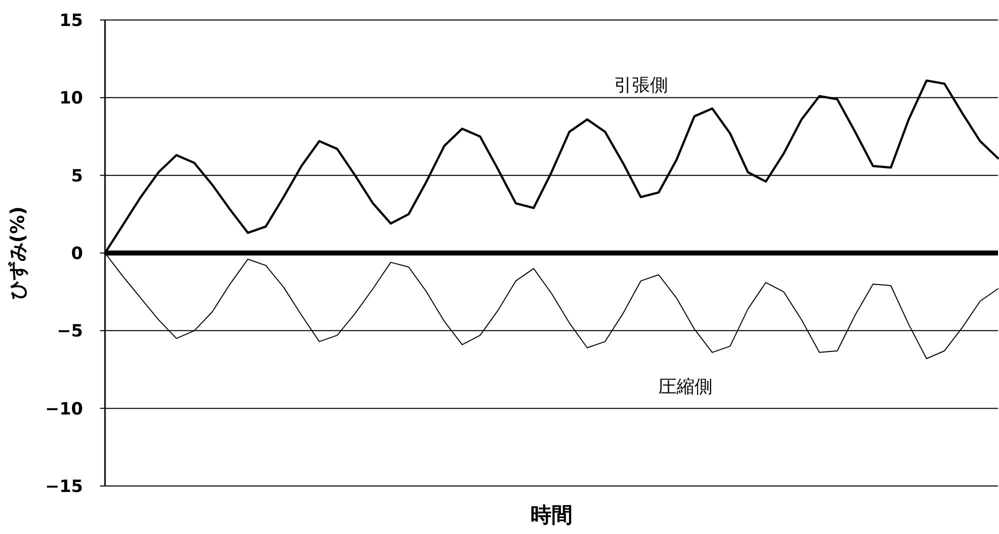 This screenshot has width=999, height=534. What do you see at coordinates (551, 515) in the screenshot?
I see `x-axis-title: 時間` at bounding box center [551, 515].